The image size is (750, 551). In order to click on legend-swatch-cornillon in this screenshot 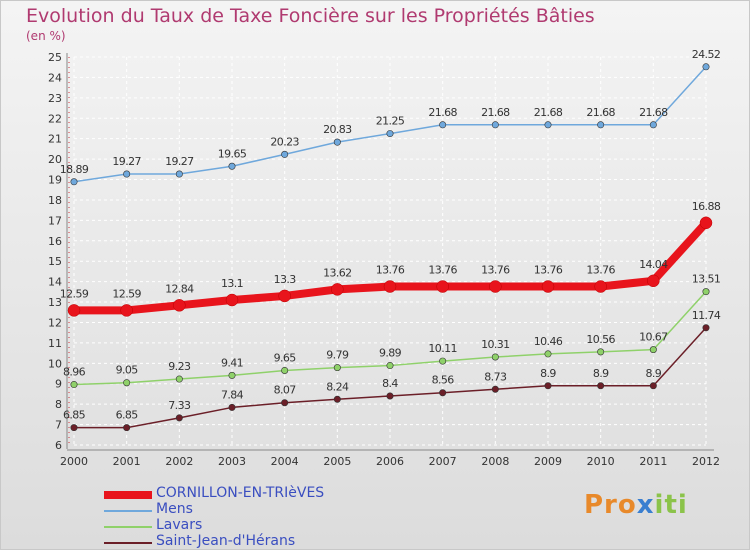, I will do `click(128, 495)`.